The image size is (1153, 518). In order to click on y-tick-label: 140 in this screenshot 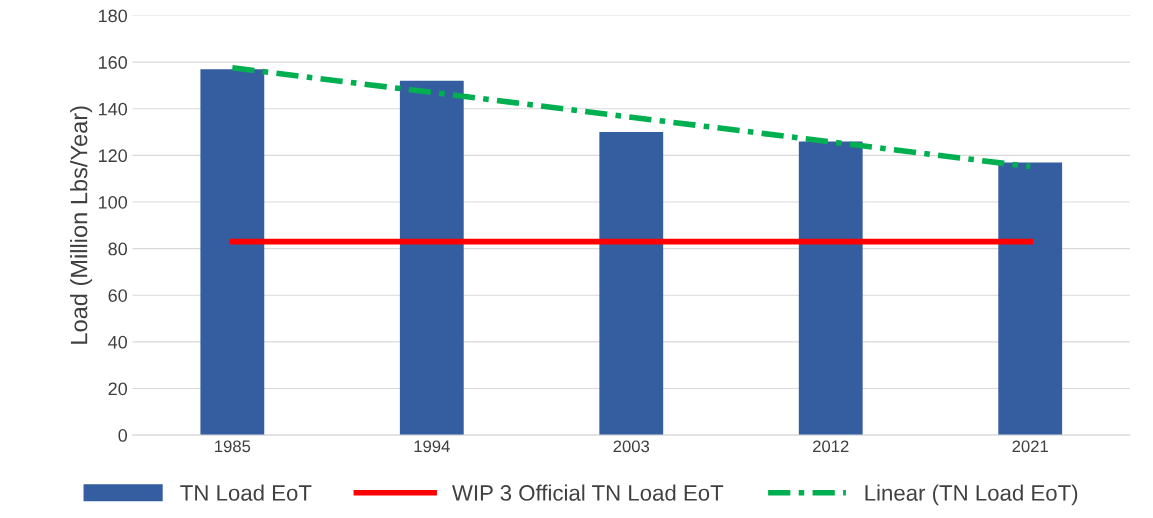, I will do `click(113, 109)`.